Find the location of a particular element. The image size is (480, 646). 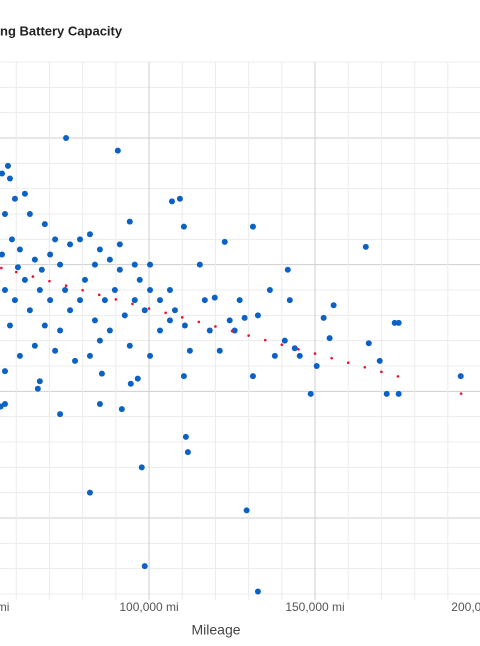

x-tick-label: 100,000 mi is located at coordinates (148, 607).